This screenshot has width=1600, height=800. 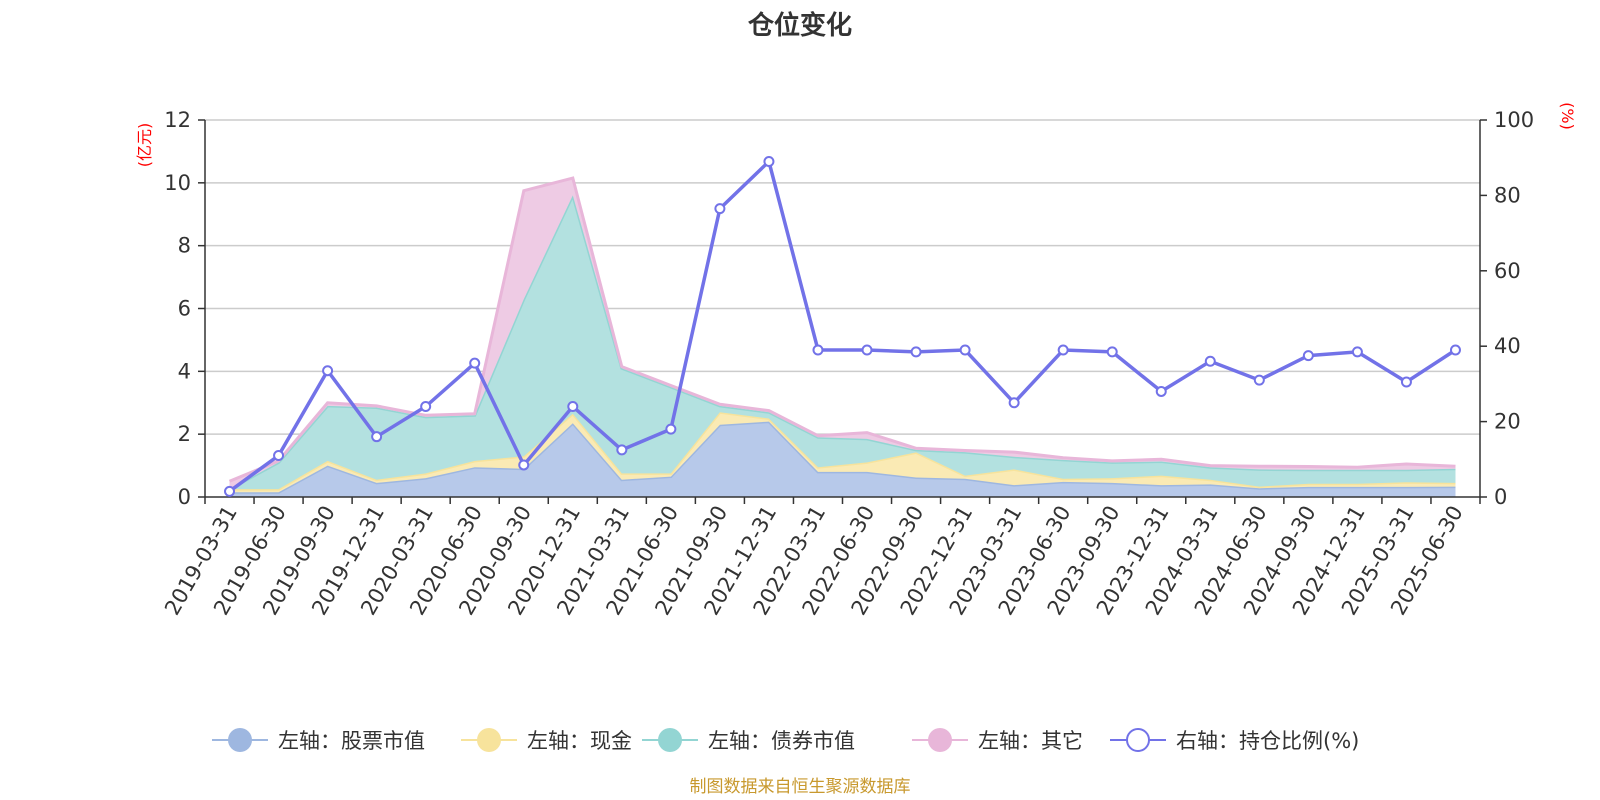 I want to click on right-tick-label: 0, so click(x=1500, y=497).